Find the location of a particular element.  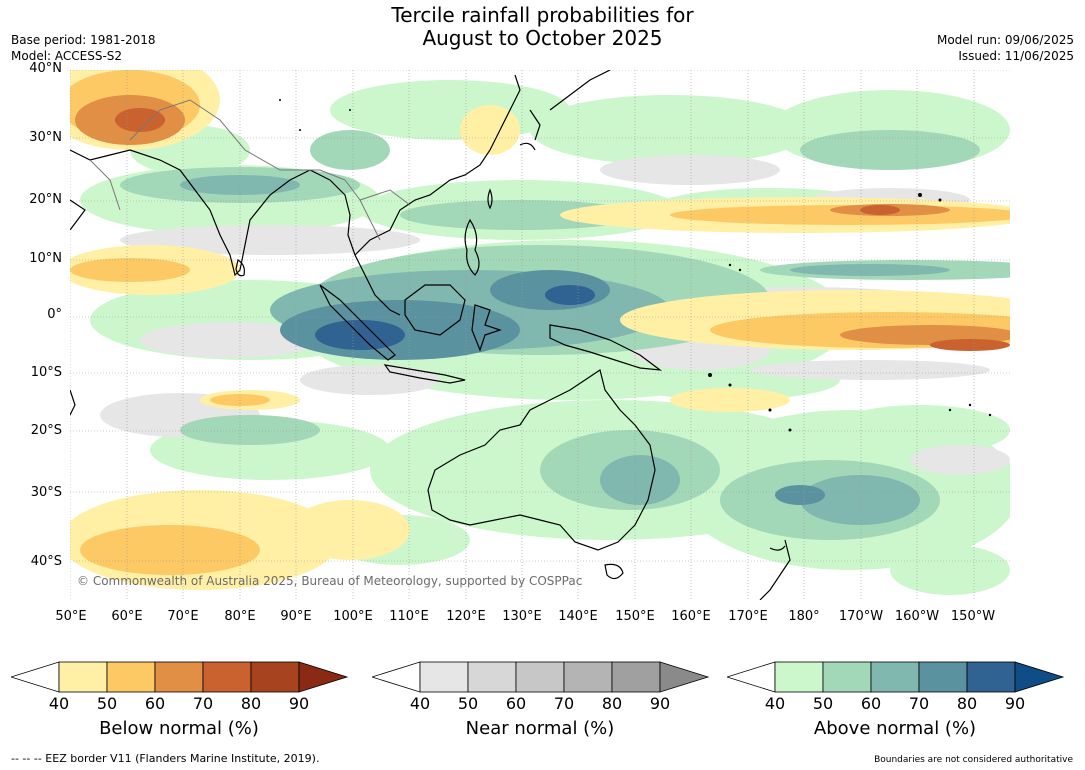

lat-label: 10°N is located at coordinates (45, 258).